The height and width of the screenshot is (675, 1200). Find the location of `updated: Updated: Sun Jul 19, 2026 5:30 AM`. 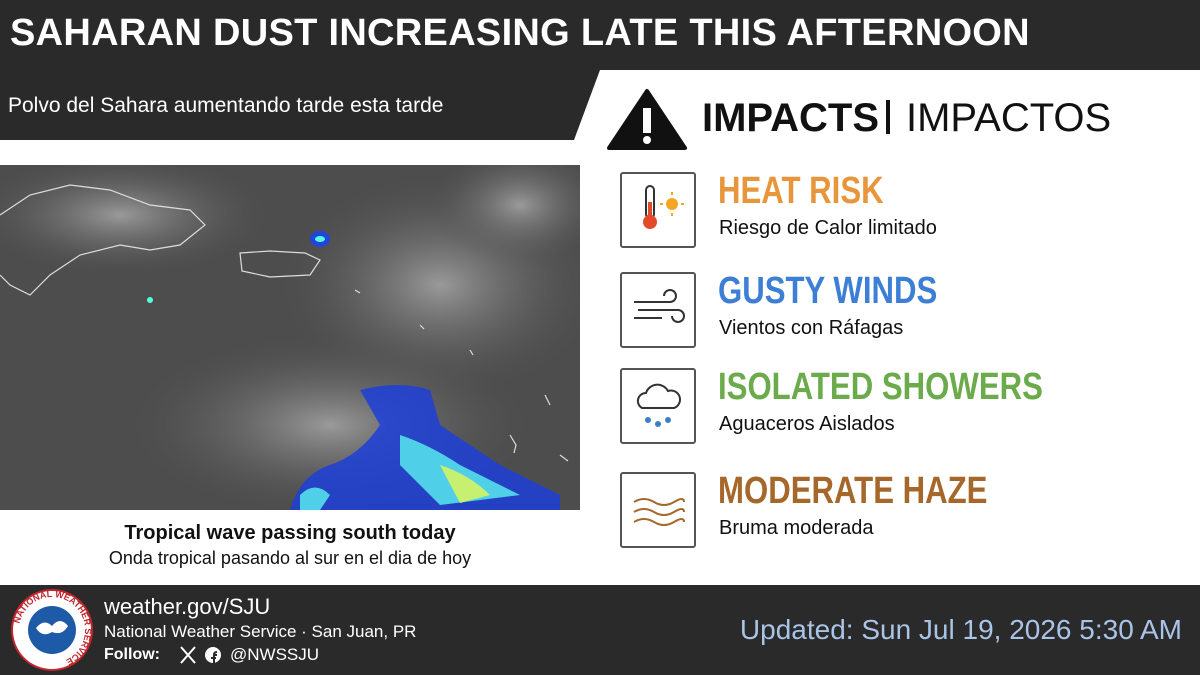

updated: Updated: Sun Jul 19, 2026 5:30 AM is located at coordinates (960, 629).